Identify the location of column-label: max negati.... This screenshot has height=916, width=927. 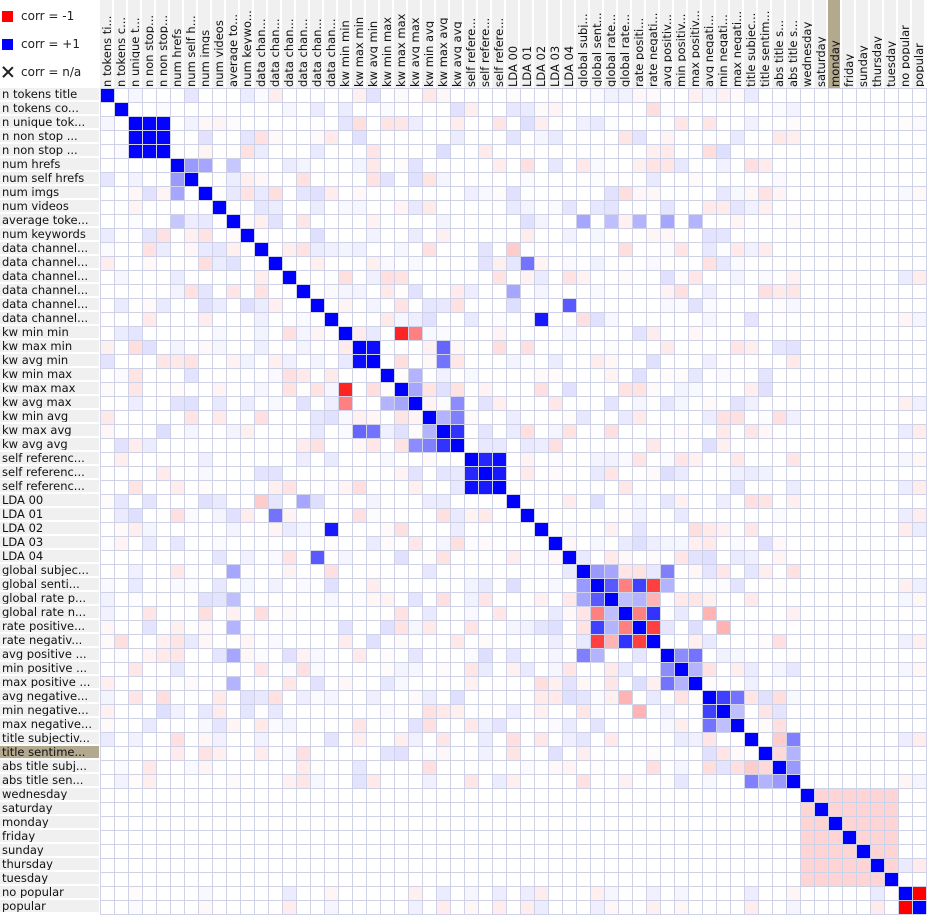
(736, 44).